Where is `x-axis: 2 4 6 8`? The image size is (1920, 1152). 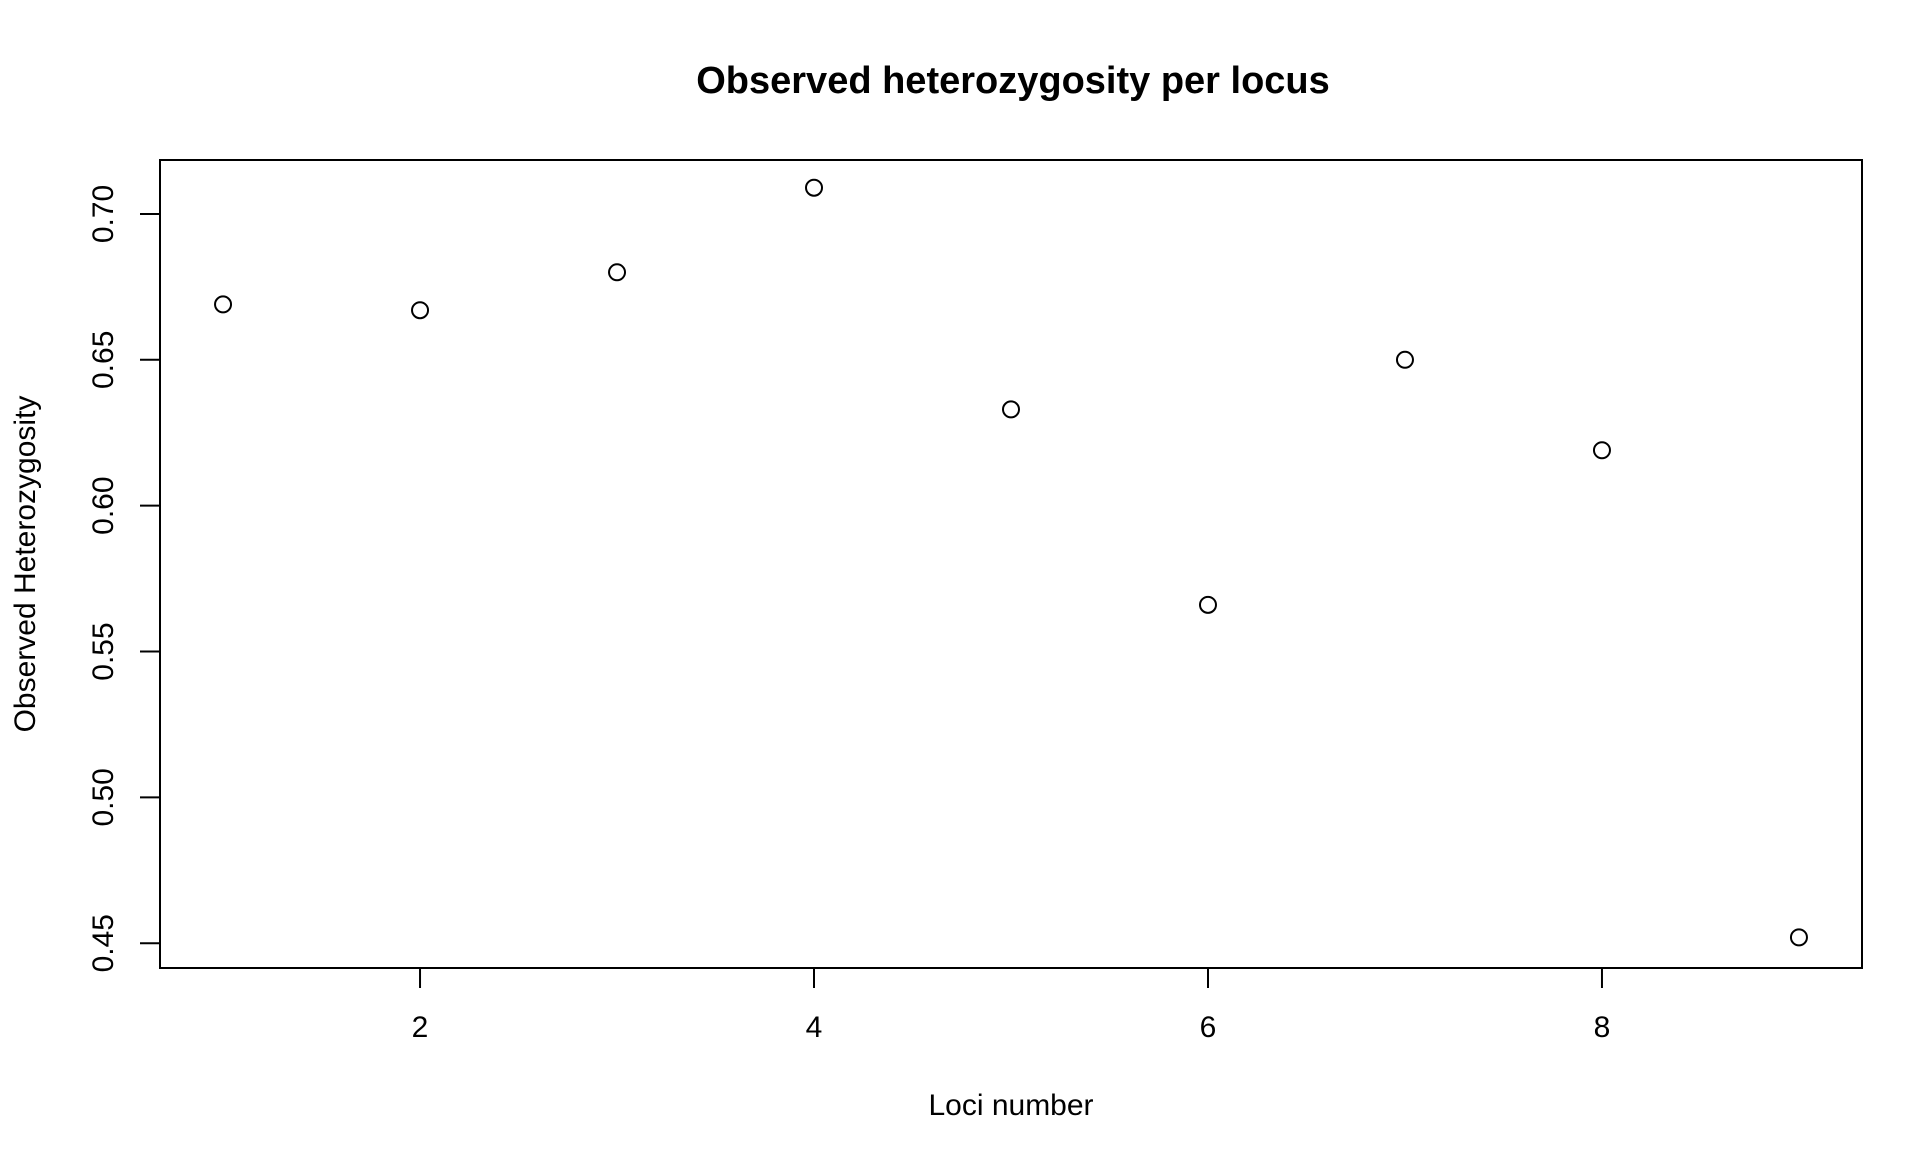 x-axis: 2 4 6 8 is located at coordinates (1011, 1005).